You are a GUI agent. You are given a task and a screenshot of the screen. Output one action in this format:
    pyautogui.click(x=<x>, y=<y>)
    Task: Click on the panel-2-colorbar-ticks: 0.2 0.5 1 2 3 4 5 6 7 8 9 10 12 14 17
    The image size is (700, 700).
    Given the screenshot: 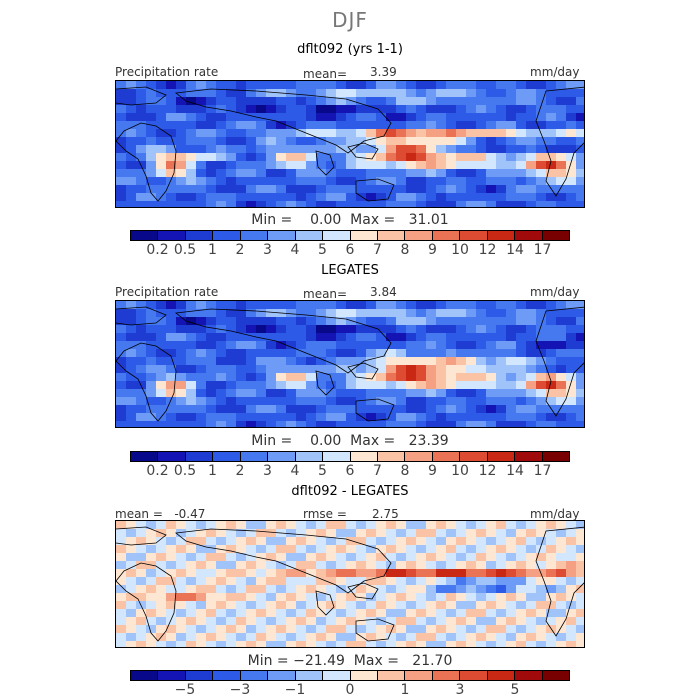 What is the action you would take?
    pyautogui.click(x=350, y=472)
    